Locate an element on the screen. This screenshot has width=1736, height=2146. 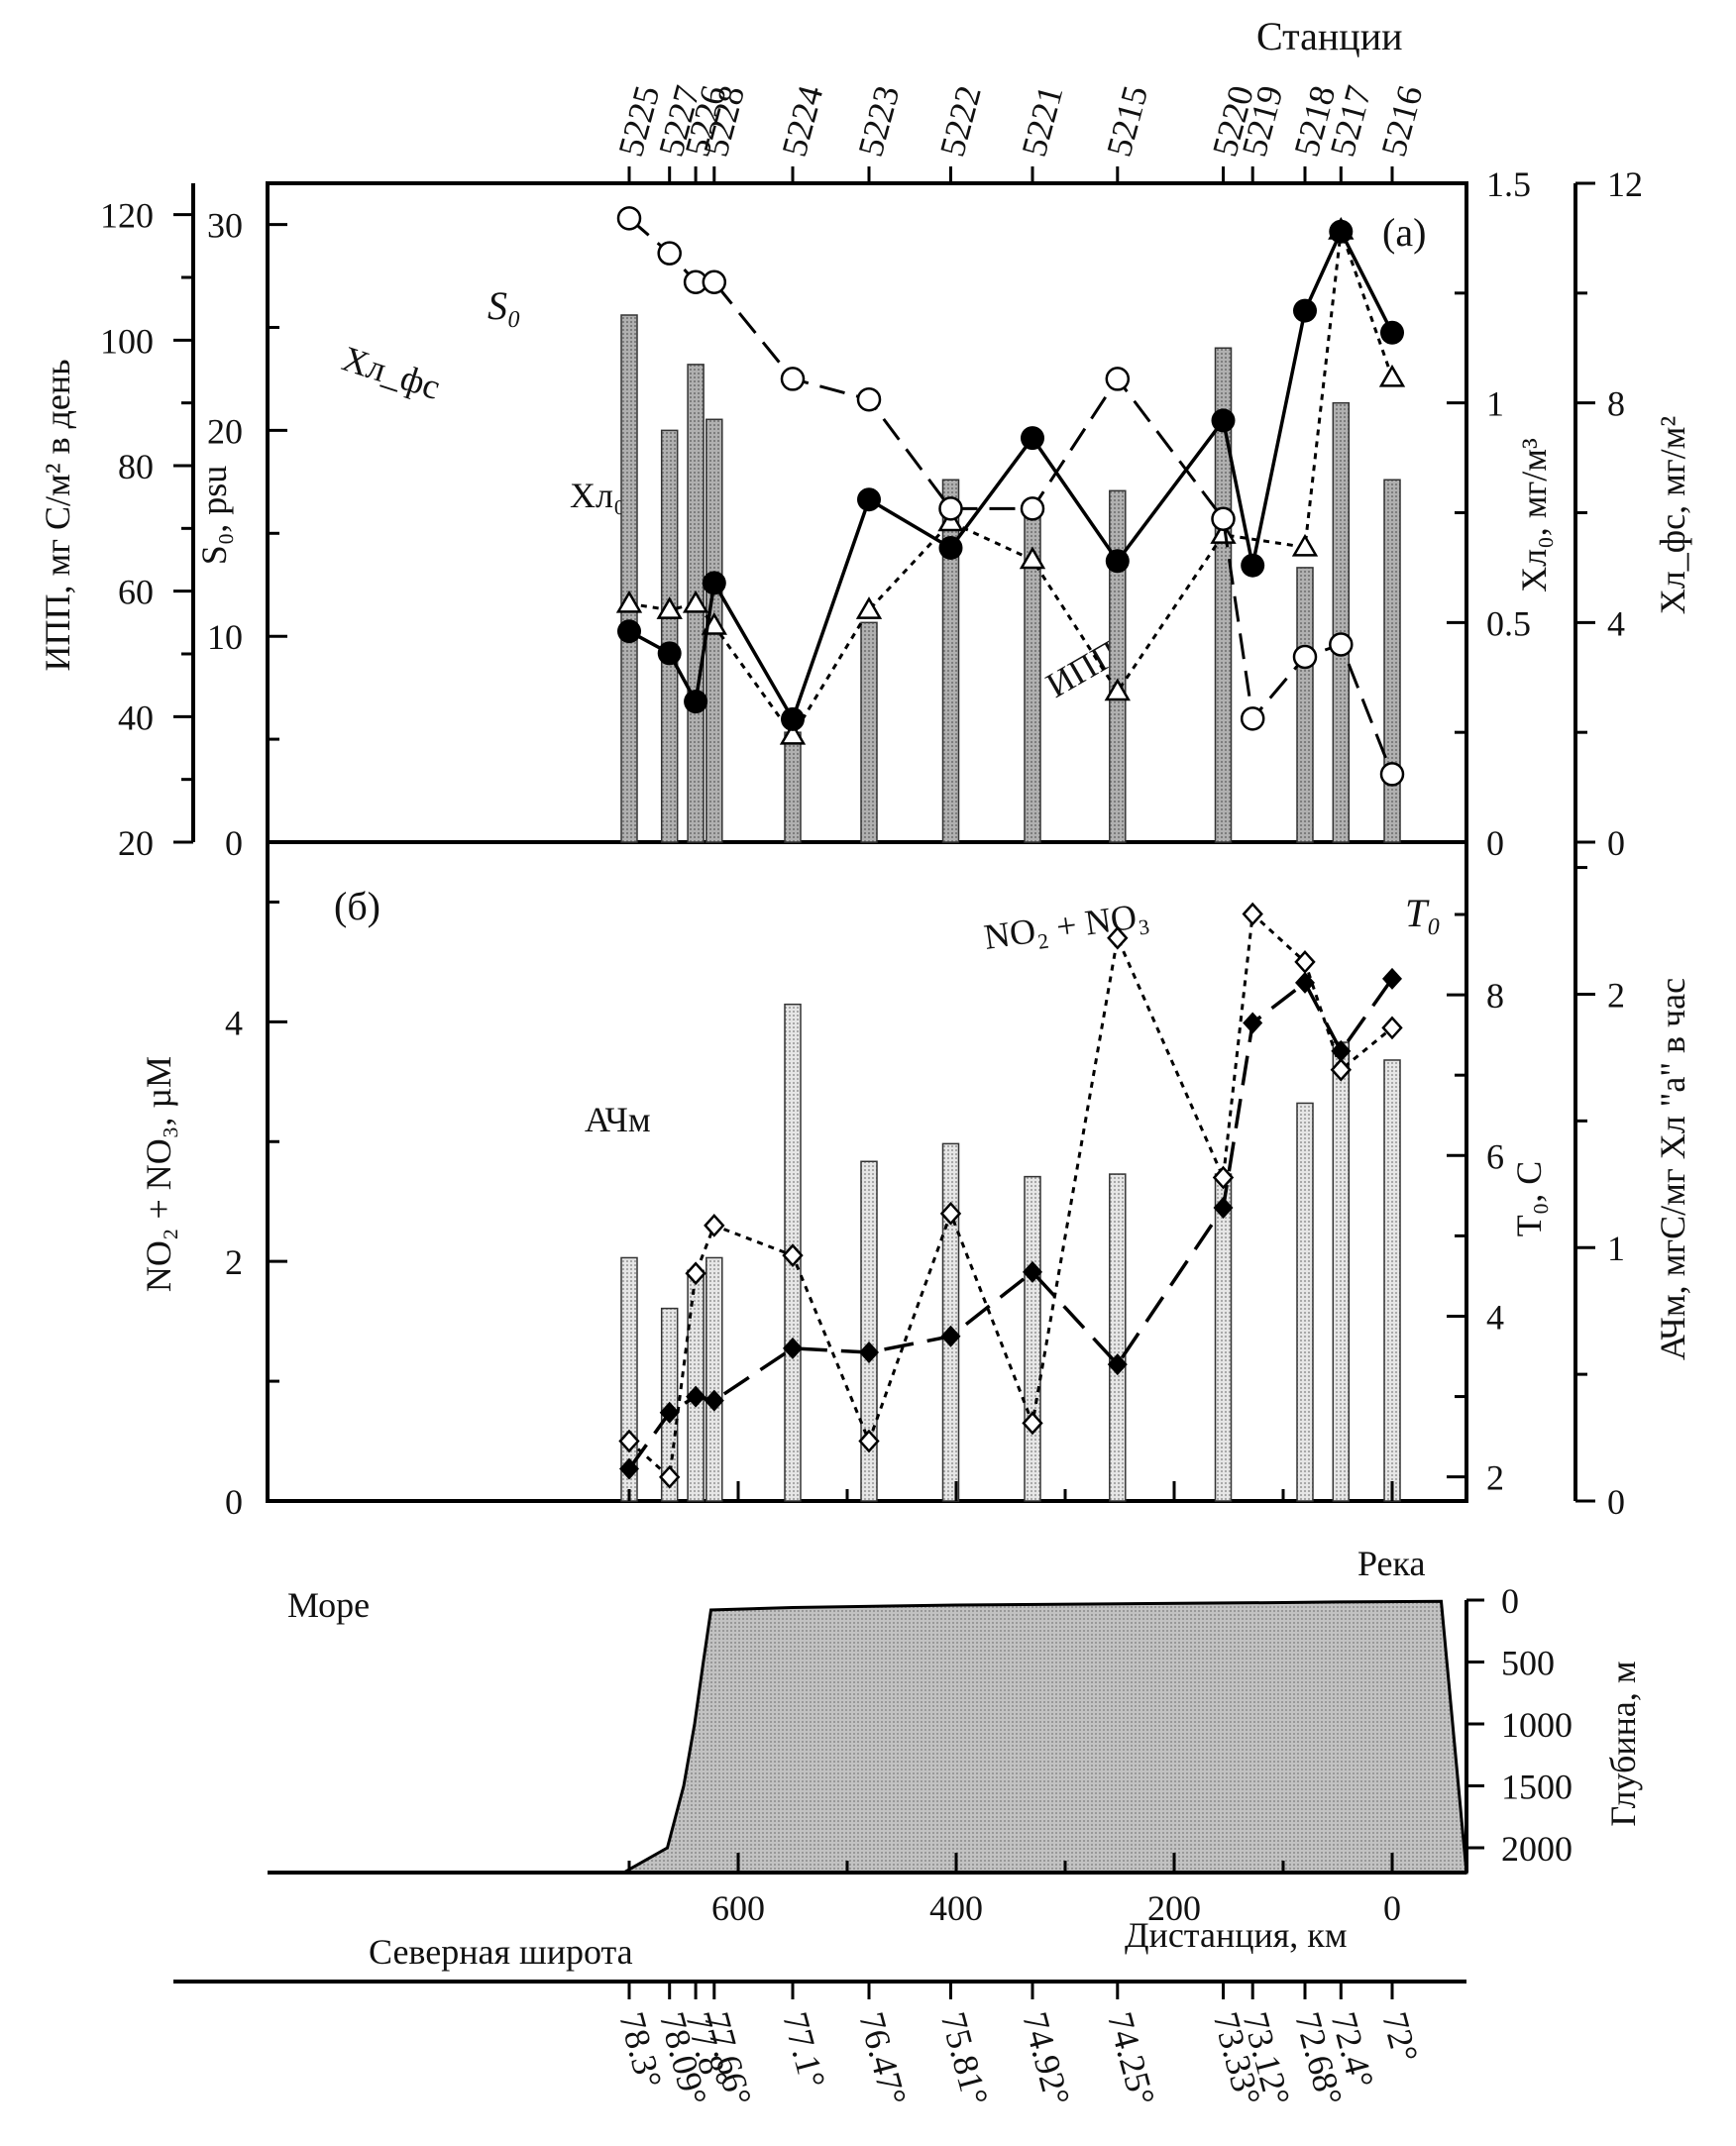
station-label: 5216 is located at coordinates (1401, 121).